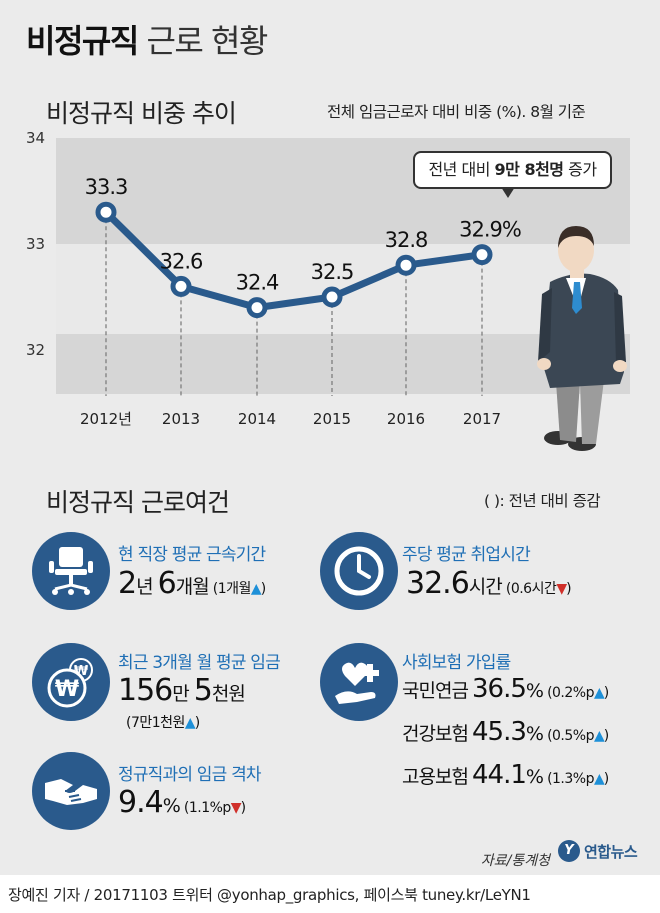  I want to click on clock-icon, so click(359, 571).